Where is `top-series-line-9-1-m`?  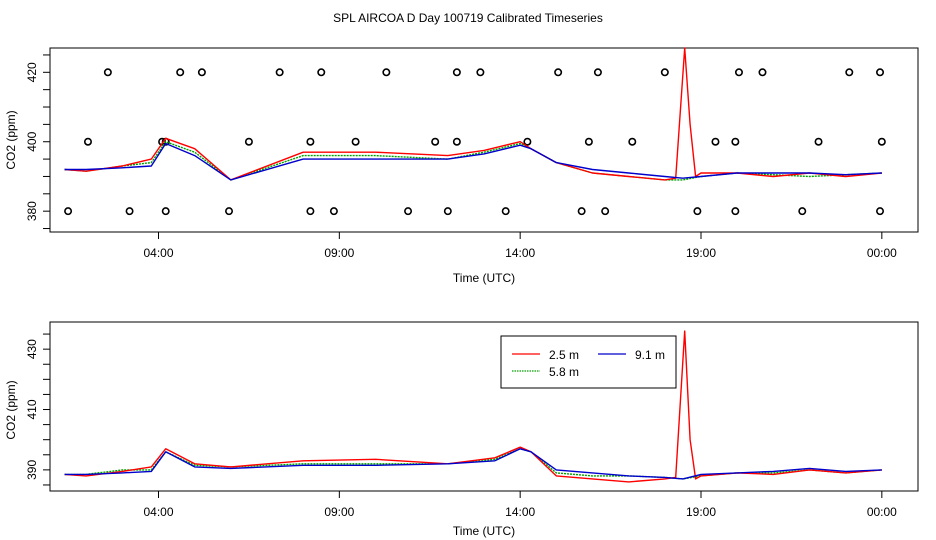
top-series-line-9-1-m is located at coordinates (473, 161).